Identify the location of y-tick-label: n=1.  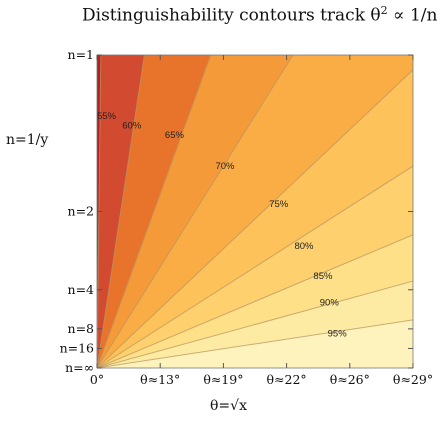
(81, 54).